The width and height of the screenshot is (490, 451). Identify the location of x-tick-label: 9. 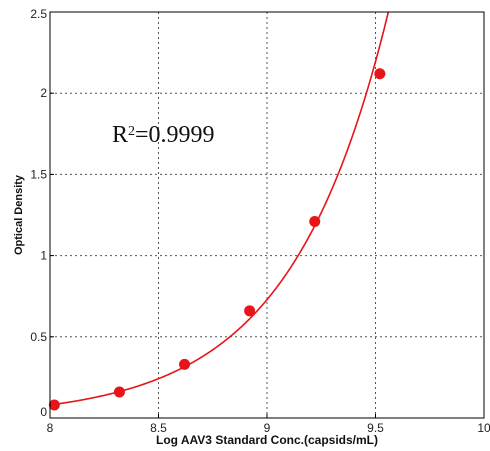
(267, 428).